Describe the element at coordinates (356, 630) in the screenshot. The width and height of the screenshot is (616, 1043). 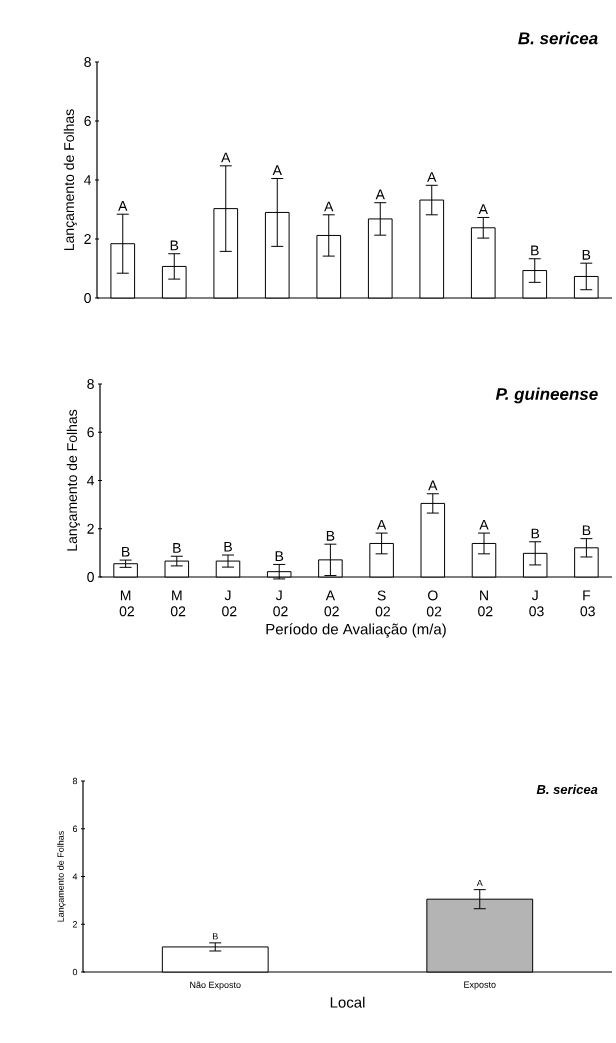
I see `x-axis-title: Período de Avaliação (m/a)` at that location.